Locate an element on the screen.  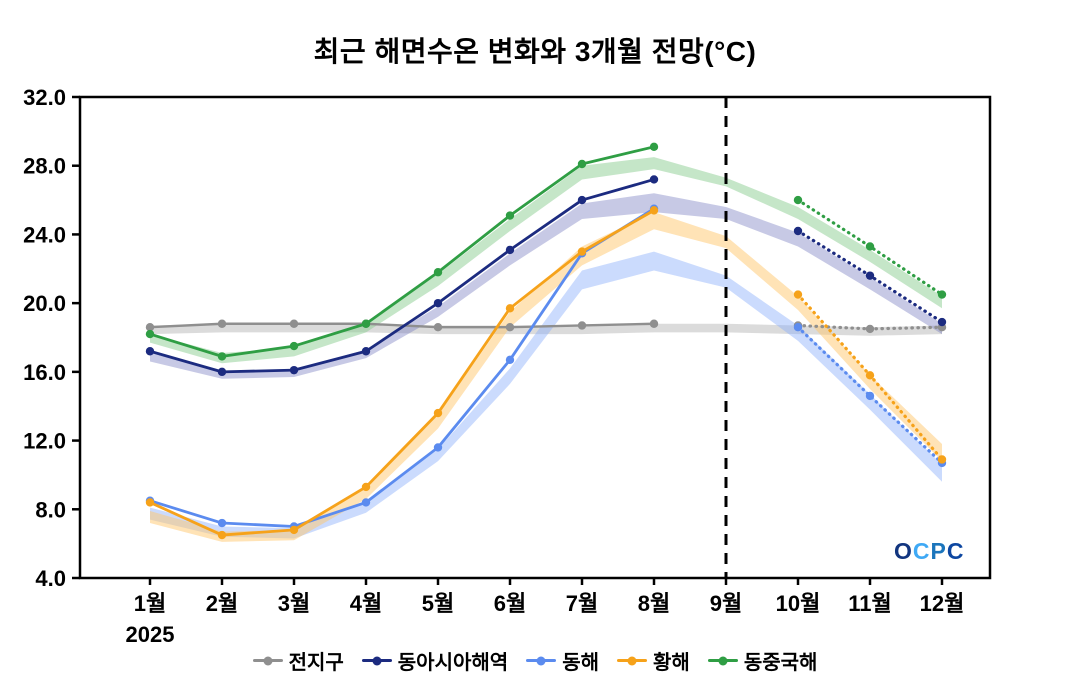
legend-item-east-china-sea: 동중국해 is located at coordinates (762, 660).